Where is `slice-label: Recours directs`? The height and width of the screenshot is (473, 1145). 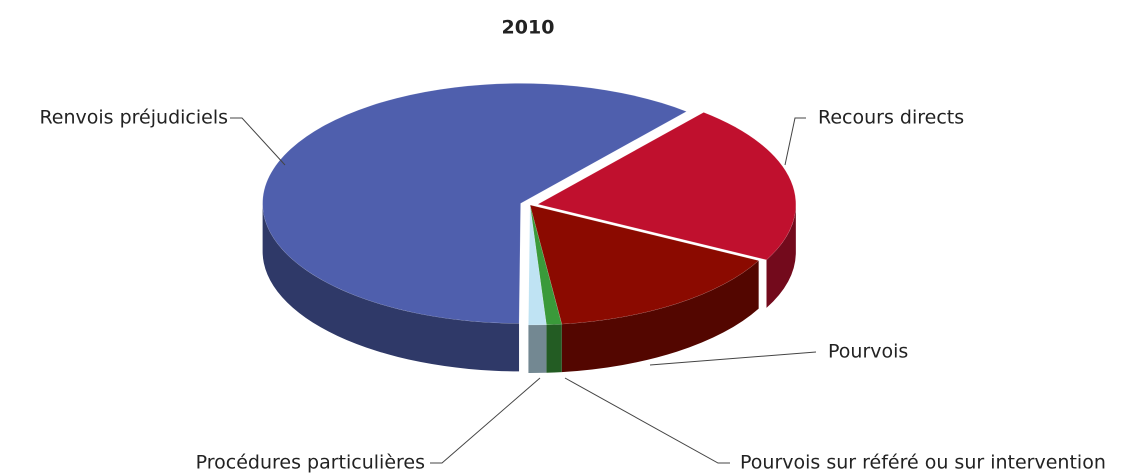
slice-label: Recours directs is located at coordinates (891, 118).